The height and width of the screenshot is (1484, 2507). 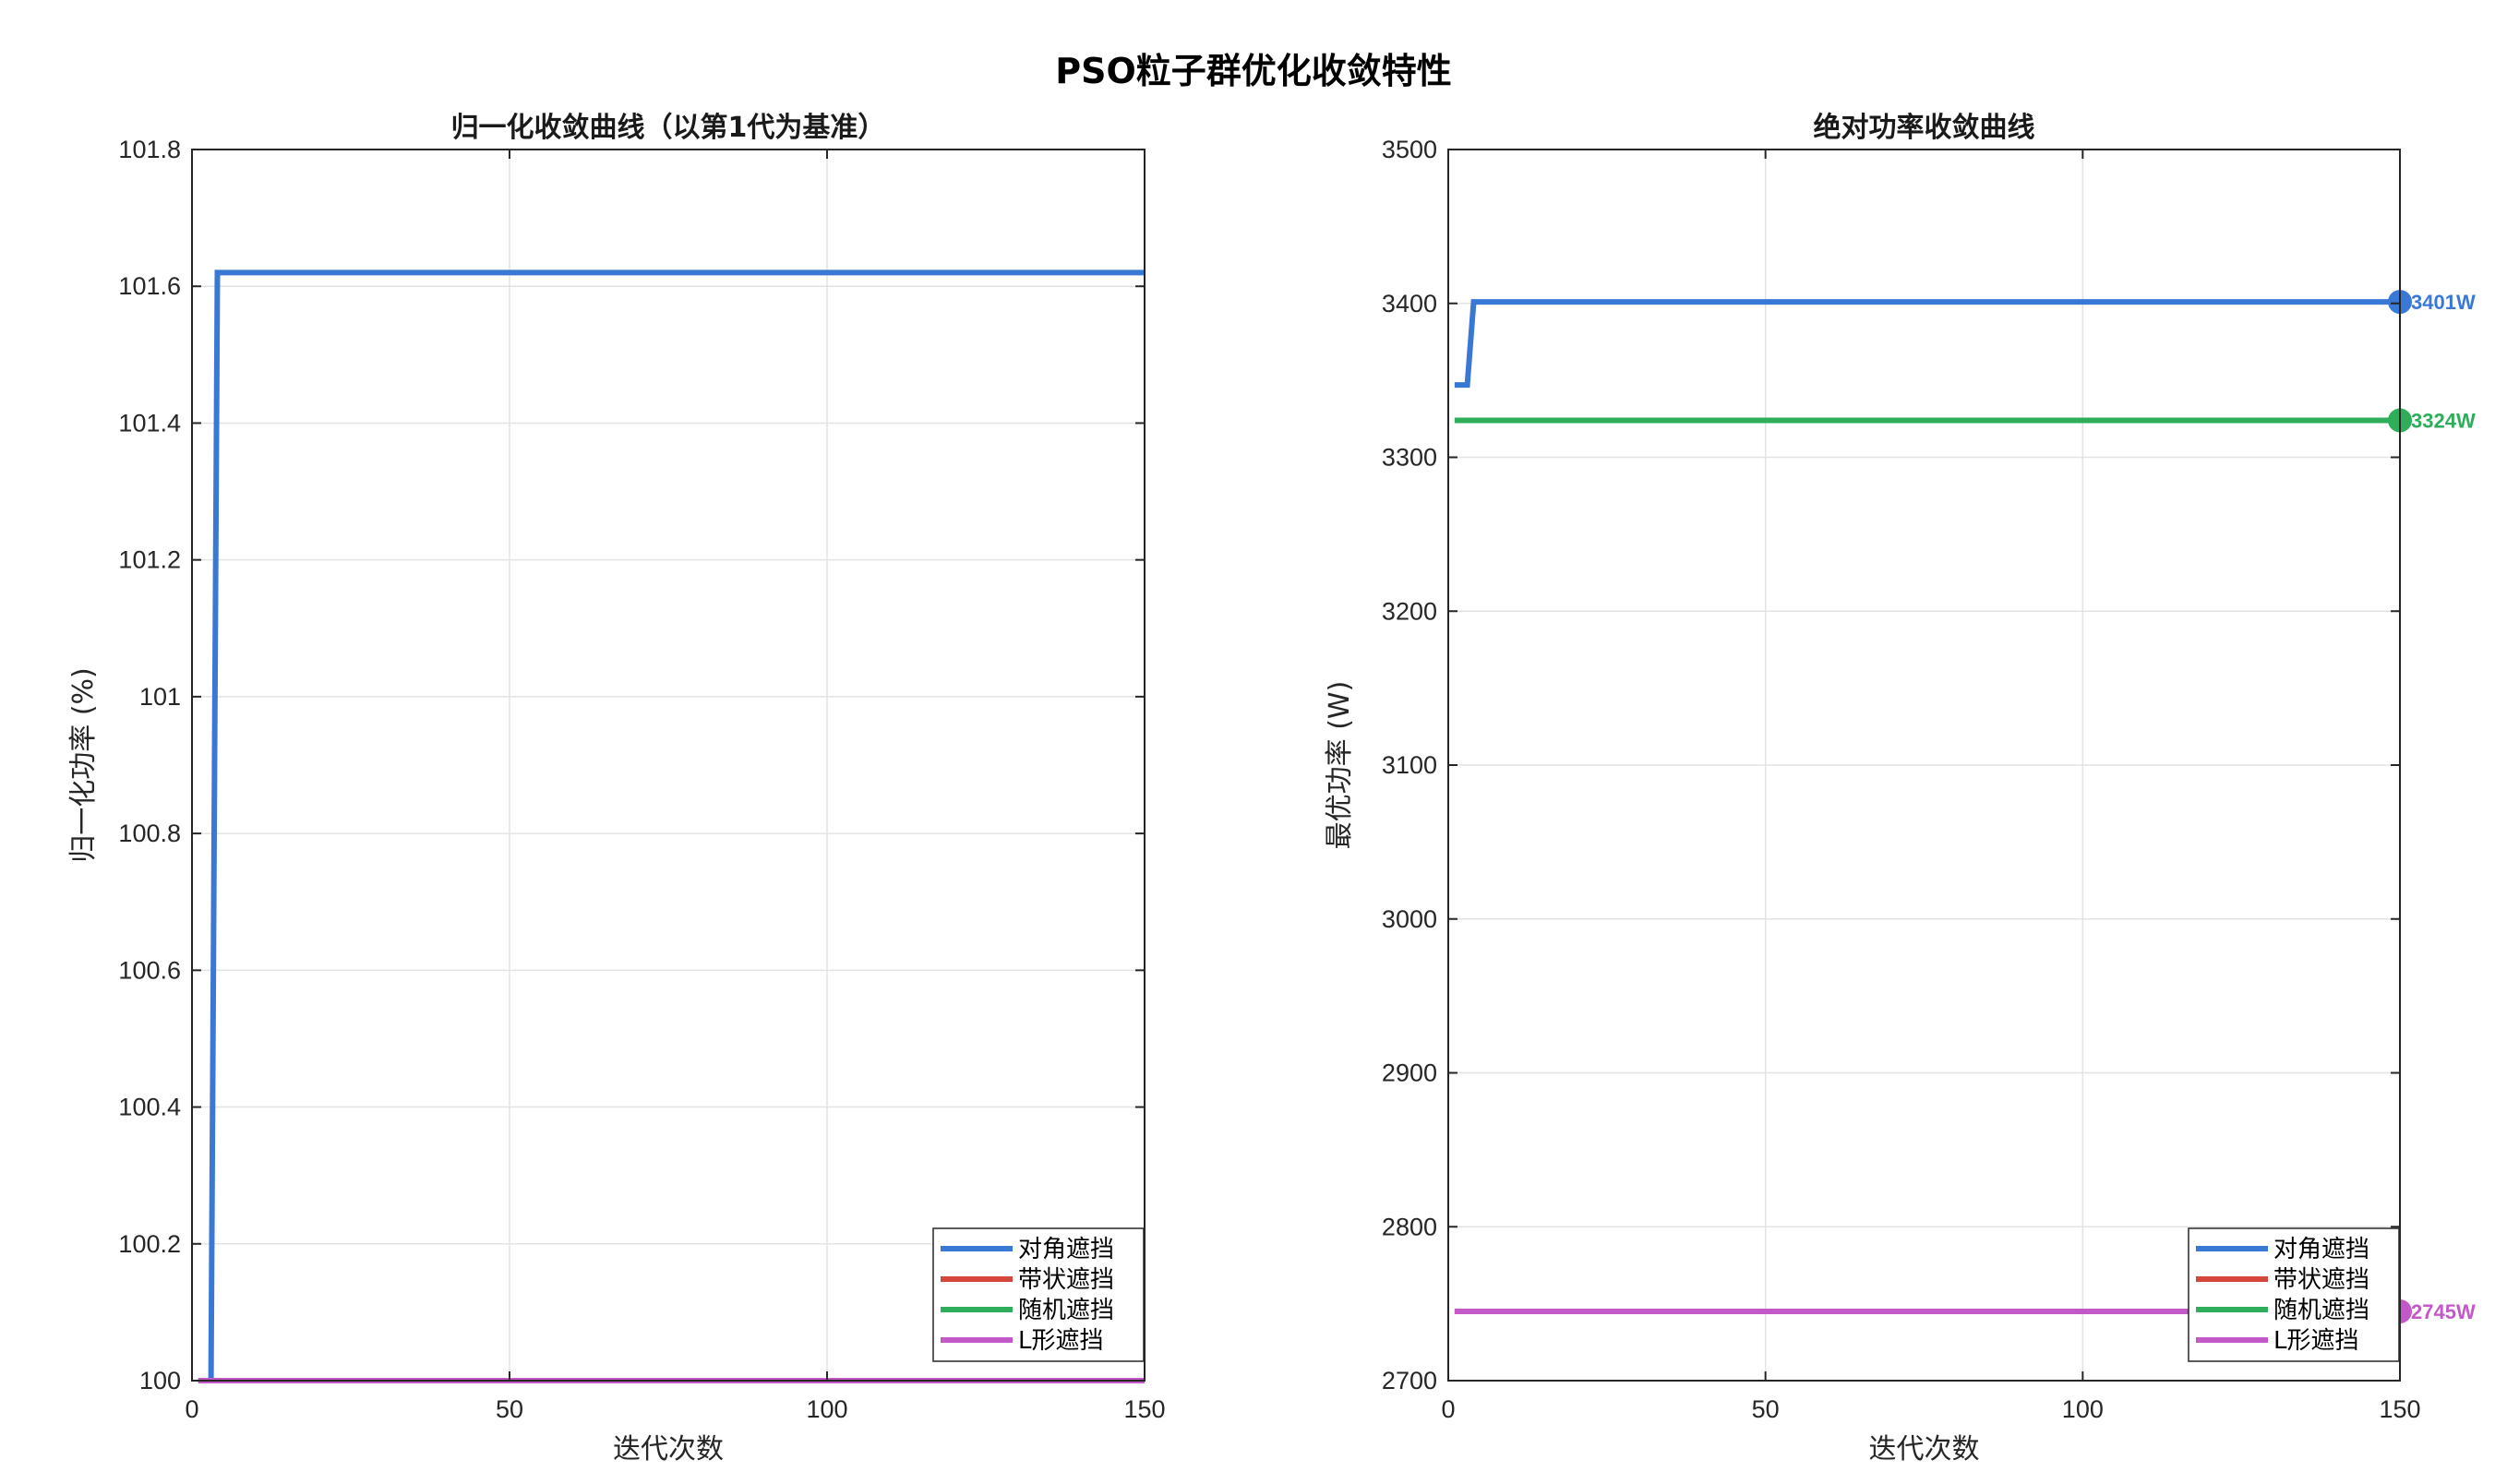 What do you see at coordinates (150, 833) in the screenshot?
I see `y-tick-label: 100.8` at bounding box center [150, 833].